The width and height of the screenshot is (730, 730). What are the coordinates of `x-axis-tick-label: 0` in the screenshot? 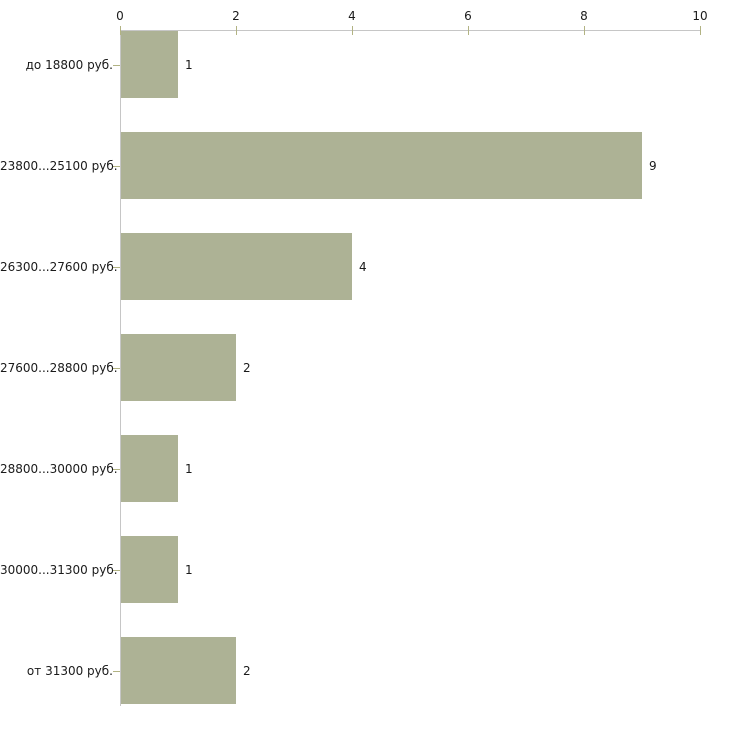 It's located at (120, 16).